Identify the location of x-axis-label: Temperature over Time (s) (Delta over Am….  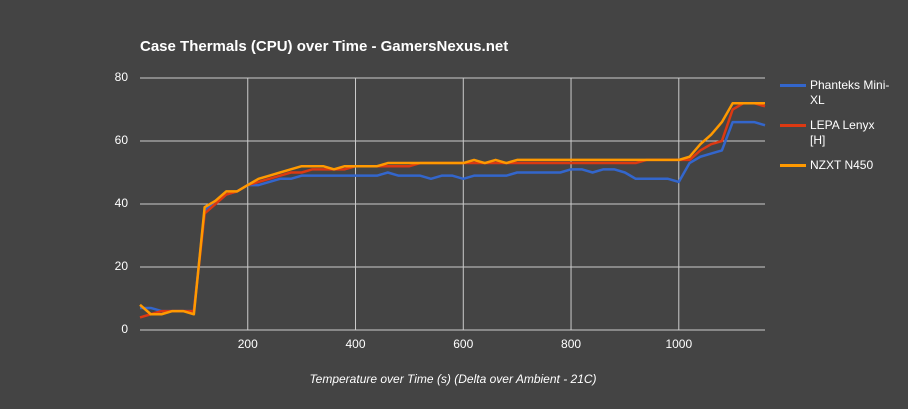
(452, 379).